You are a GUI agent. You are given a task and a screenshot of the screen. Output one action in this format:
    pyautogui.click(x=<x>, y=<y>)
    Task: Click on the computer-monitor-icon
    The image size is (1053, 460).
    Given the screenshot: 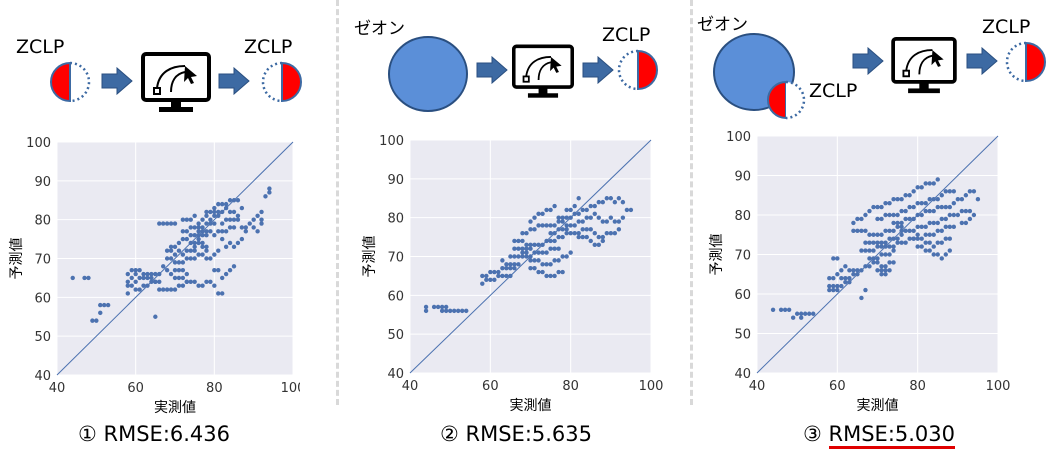 What is the action you would take?
    pyautogui.click(x=176, y=82)
    